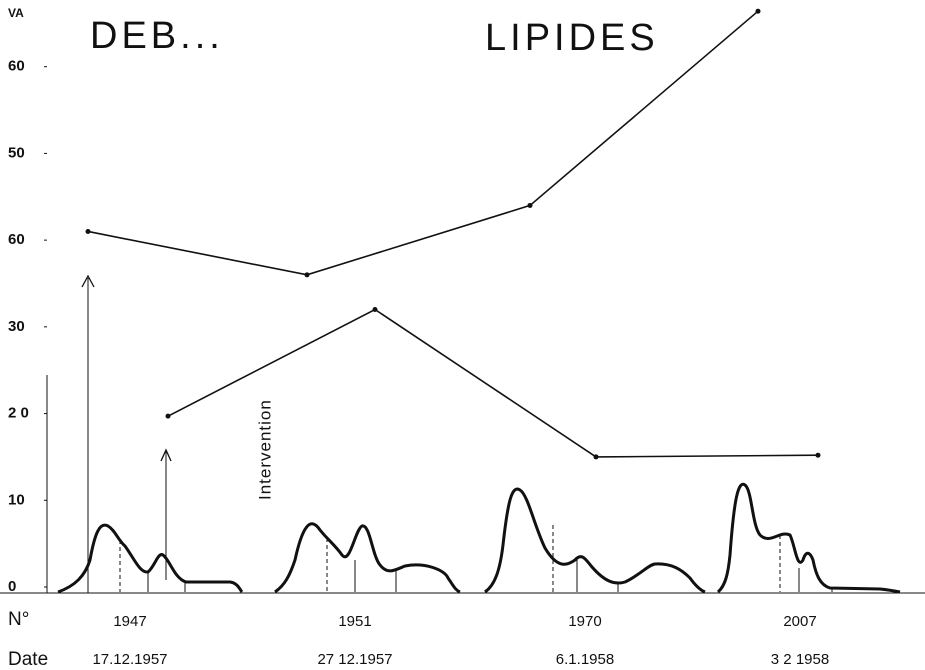 The width and height of the screenshot is (925, 670). I want to click on y-tick-label: 30, so click(16, 326).